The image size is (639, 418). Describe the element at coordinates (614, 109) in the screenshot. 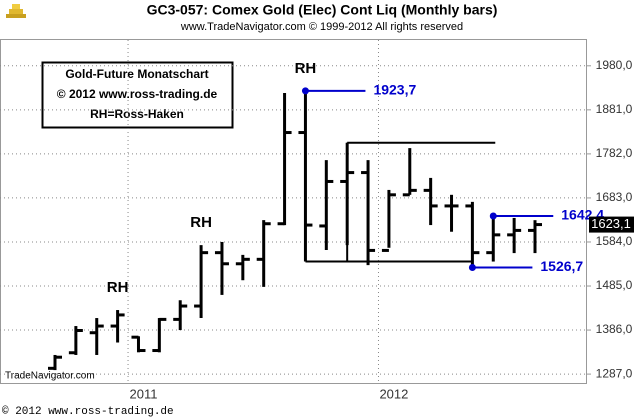

I see `y-tick-label: 1881,0` at that location.